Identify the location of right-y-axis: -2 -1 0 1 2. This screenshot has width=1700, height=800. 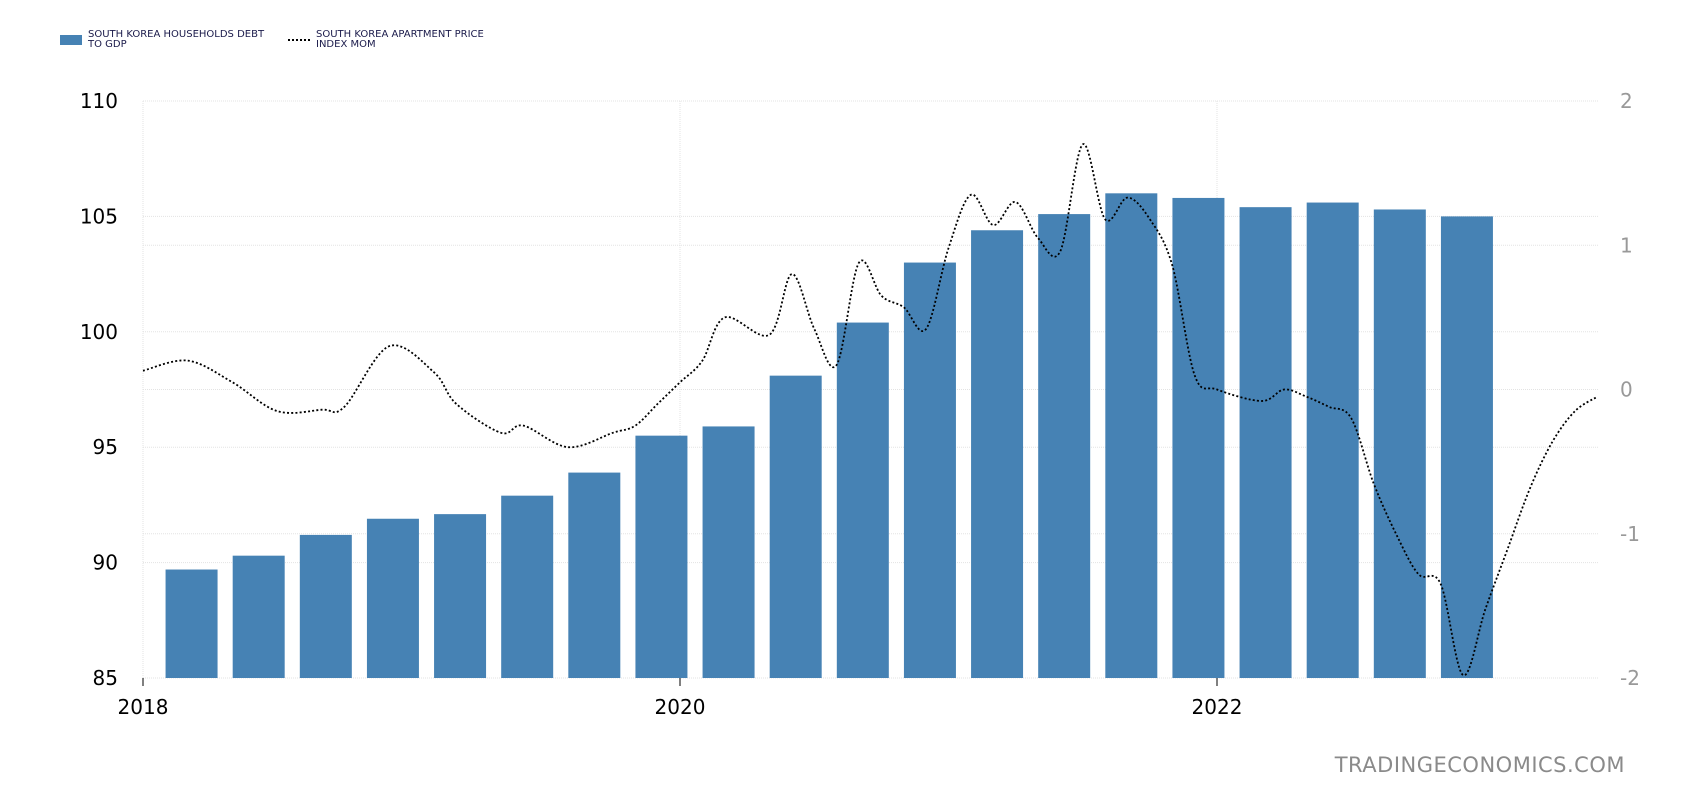
(1630, 389).